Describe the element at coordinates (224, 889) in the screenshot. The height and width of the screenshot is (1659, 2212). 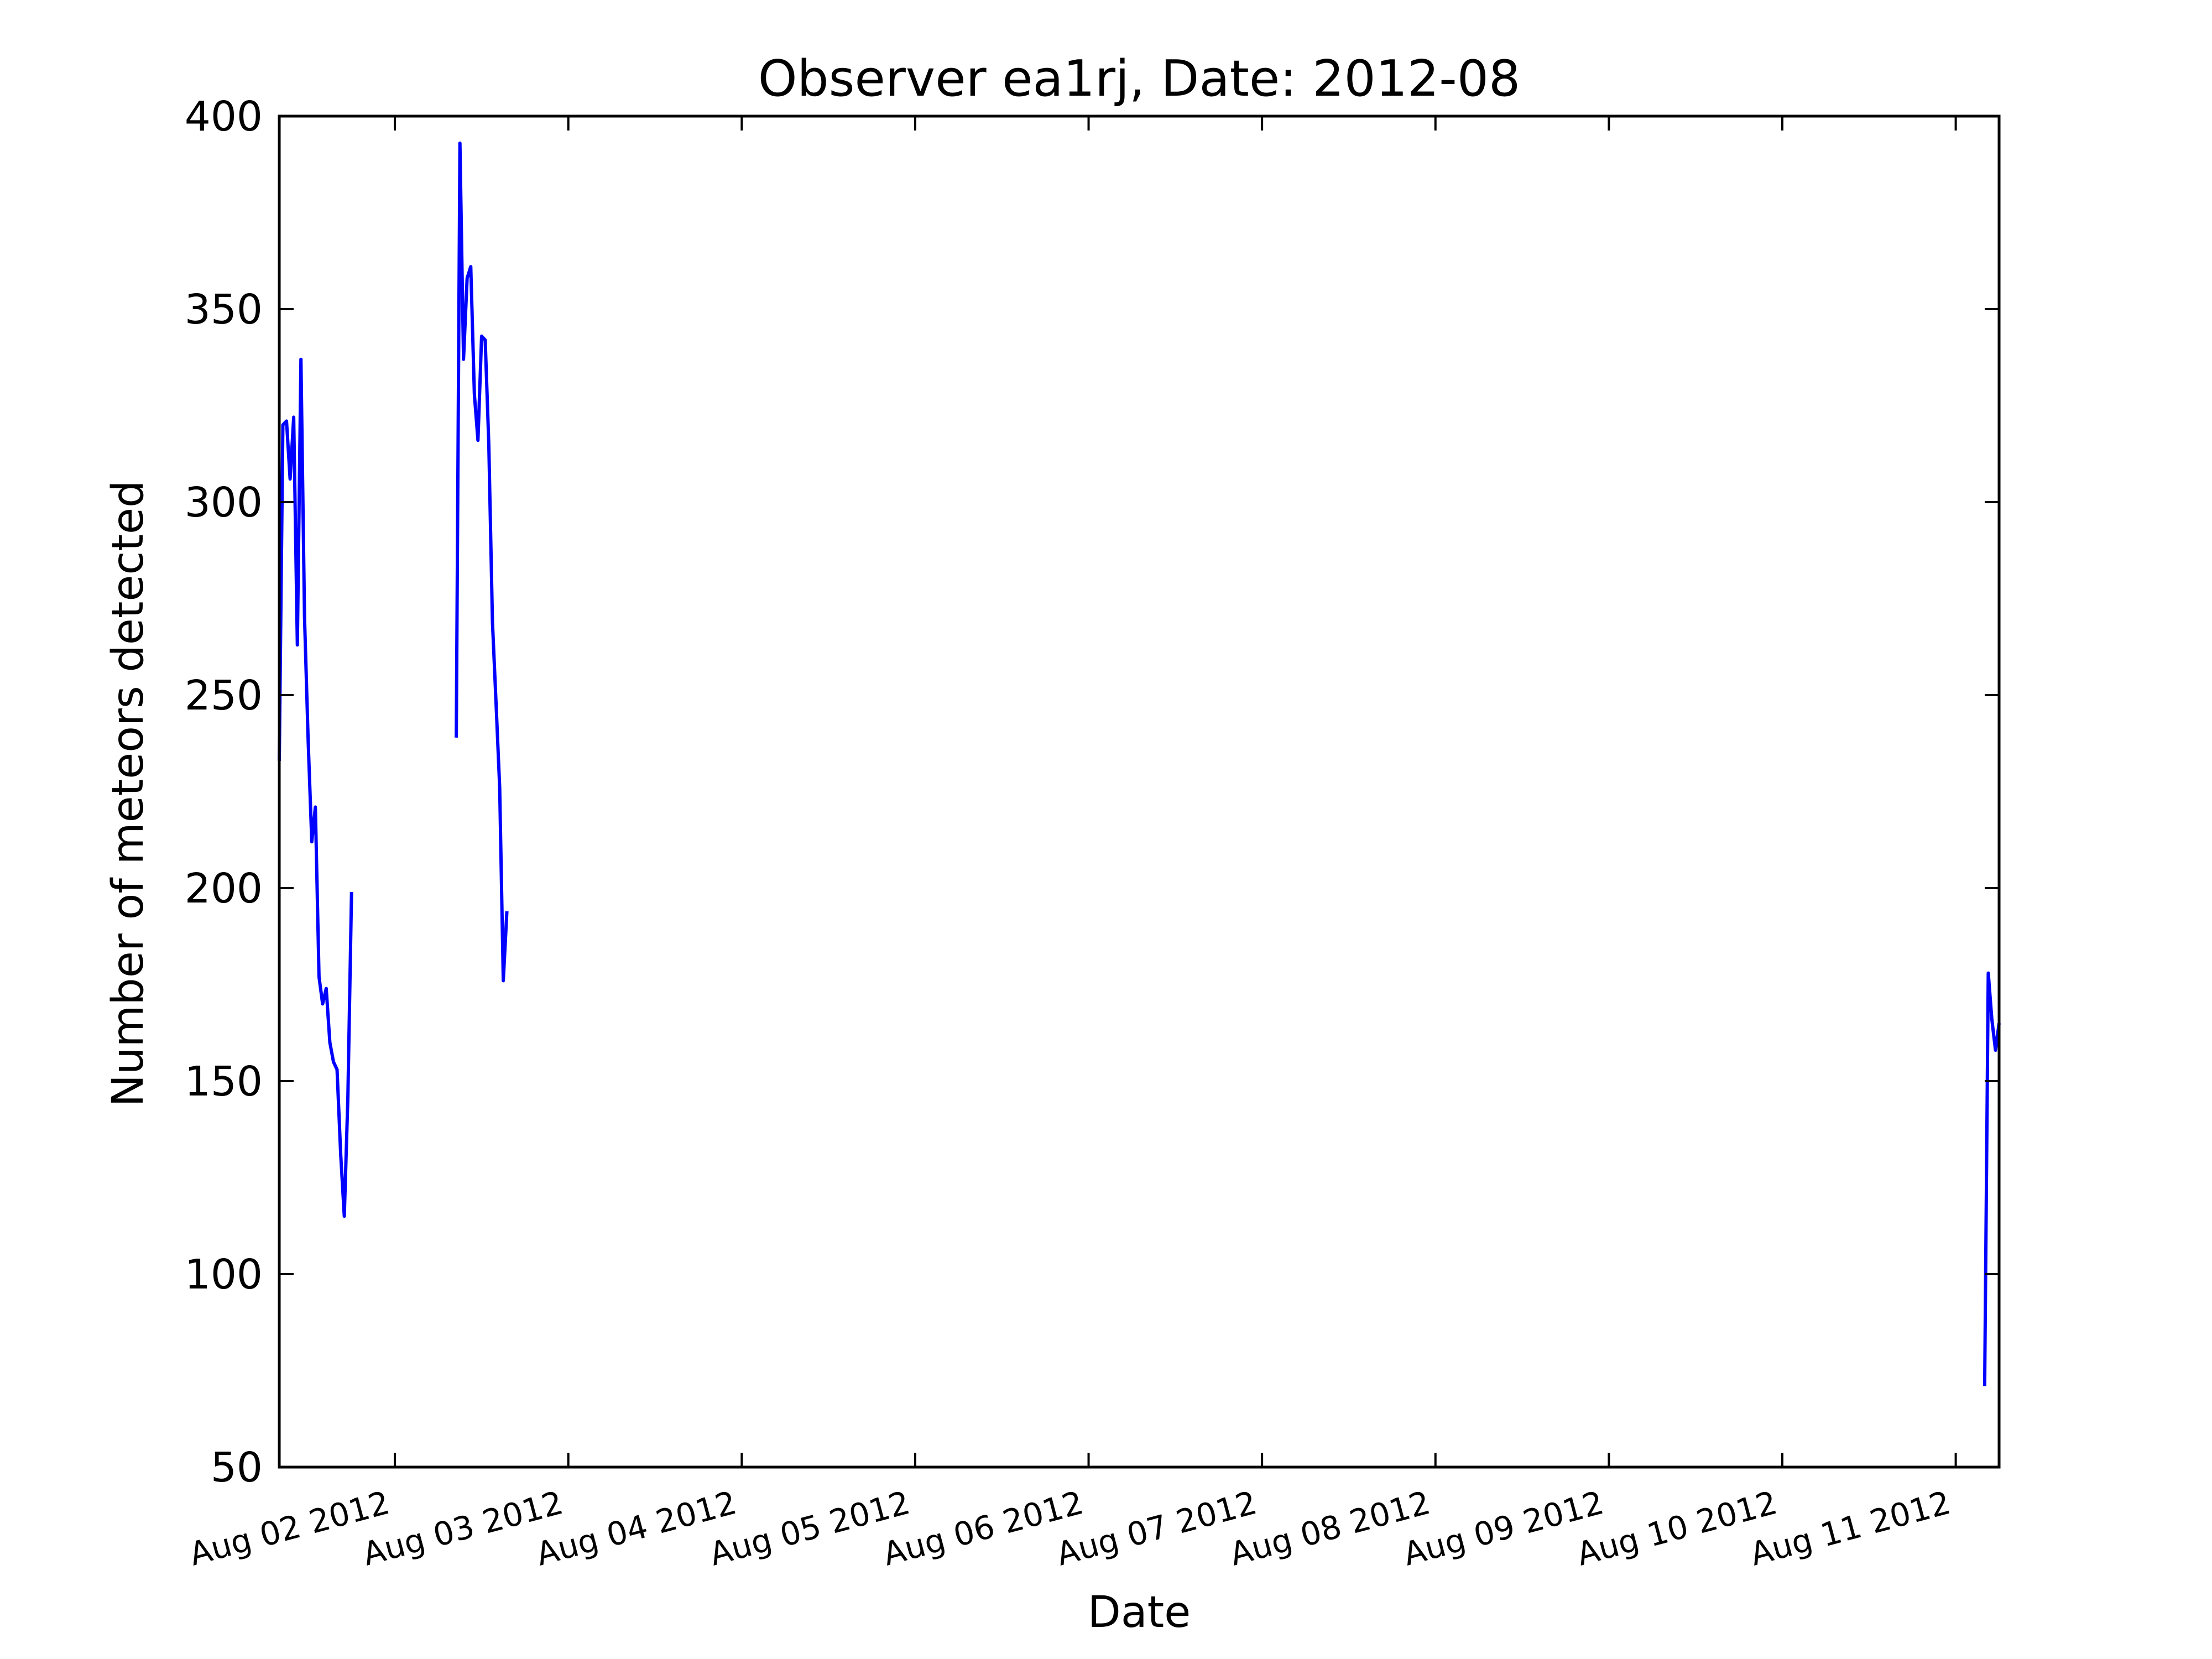
I see `y-tick-label: 200` at that location.